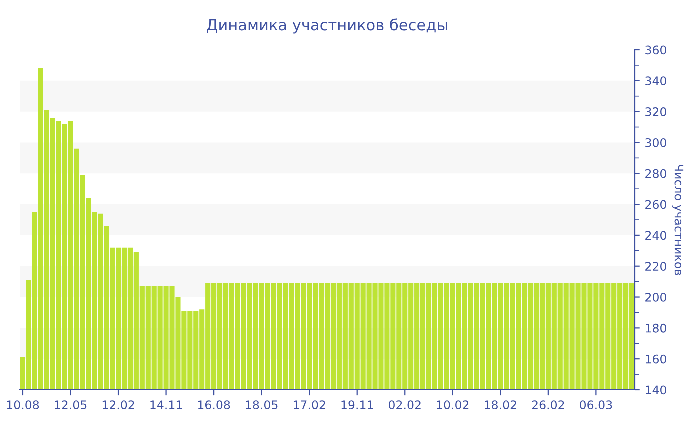 This screenshot has height=430, width=700. Describe the element at coordinates (656, 173) in the screenshot. I see `y-tick-label: 280` at that location.